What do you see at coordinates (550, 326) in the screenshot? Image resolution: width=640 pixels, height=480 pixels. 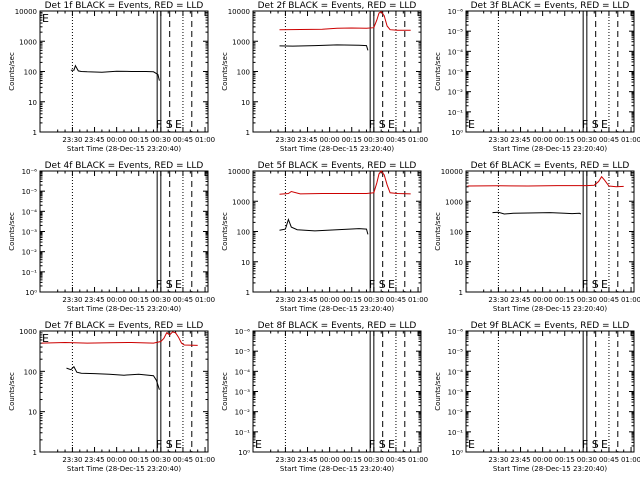 I see `panel-title: Det 9f BLACK = Events, RED = LLD` at bounding box center [550, 326].